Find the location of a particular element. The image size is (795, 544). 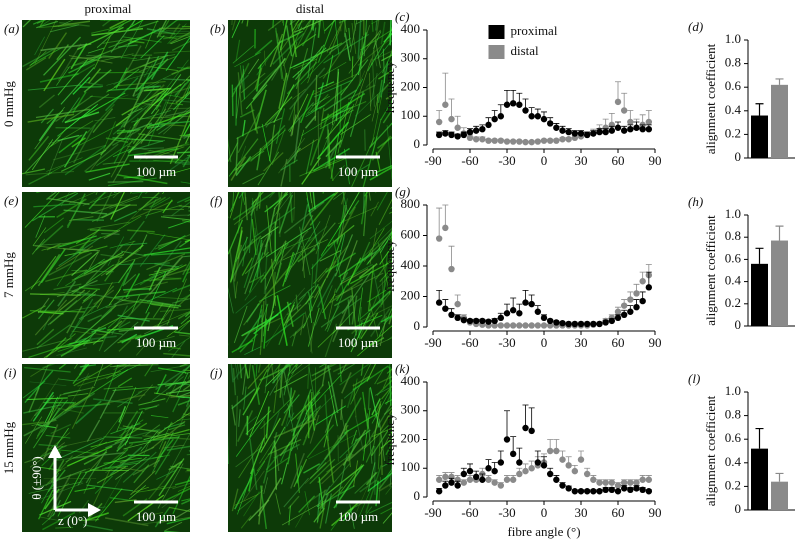

panel-label: (b) is located at coordinates (217, 28).